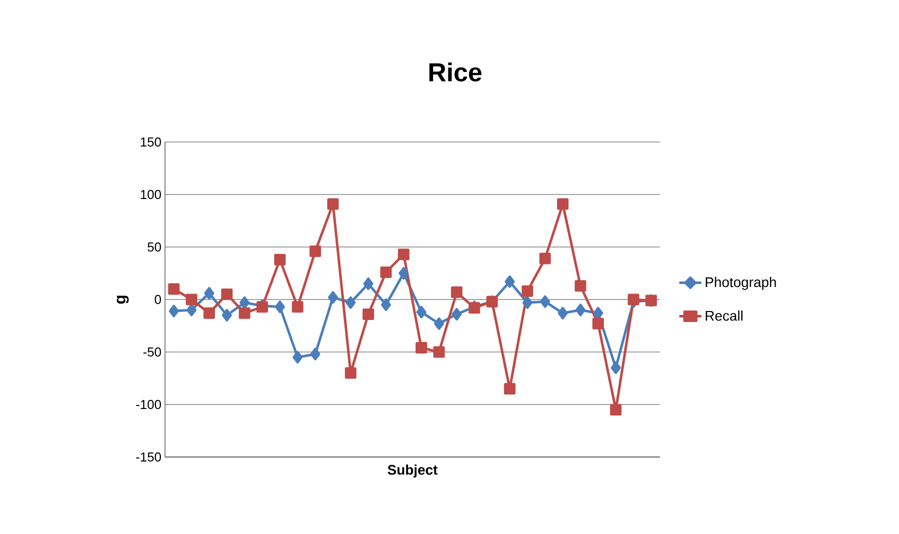  What do you see at coordinates (148, 457) in the screenshot?
I see `y-tick-label: -150` at bounding box center [148, 457].